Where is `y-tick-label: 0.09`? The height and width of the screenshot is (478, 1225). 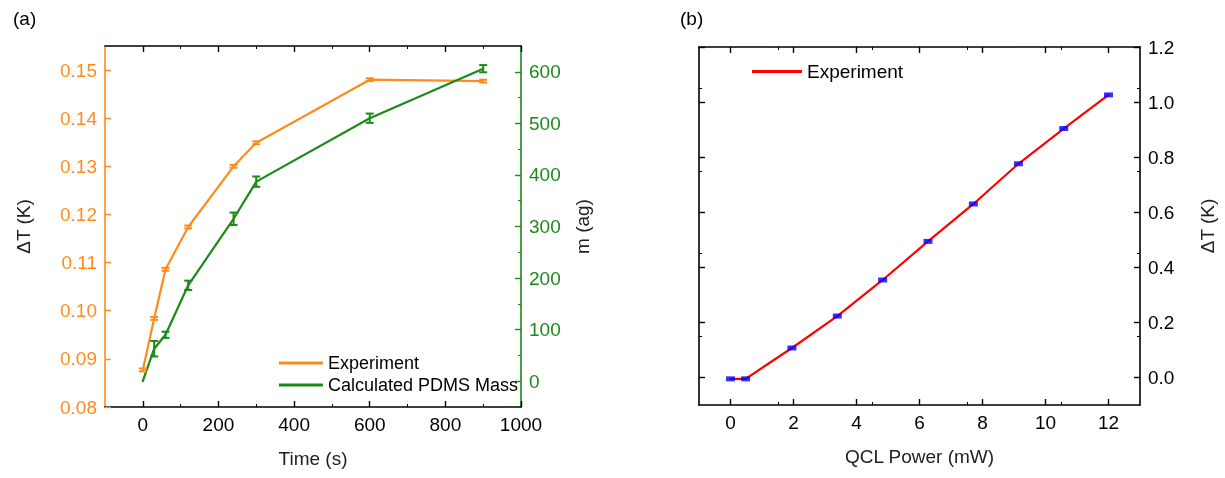
y-tick-label: 0.09 is located at coordinates (78, 359).